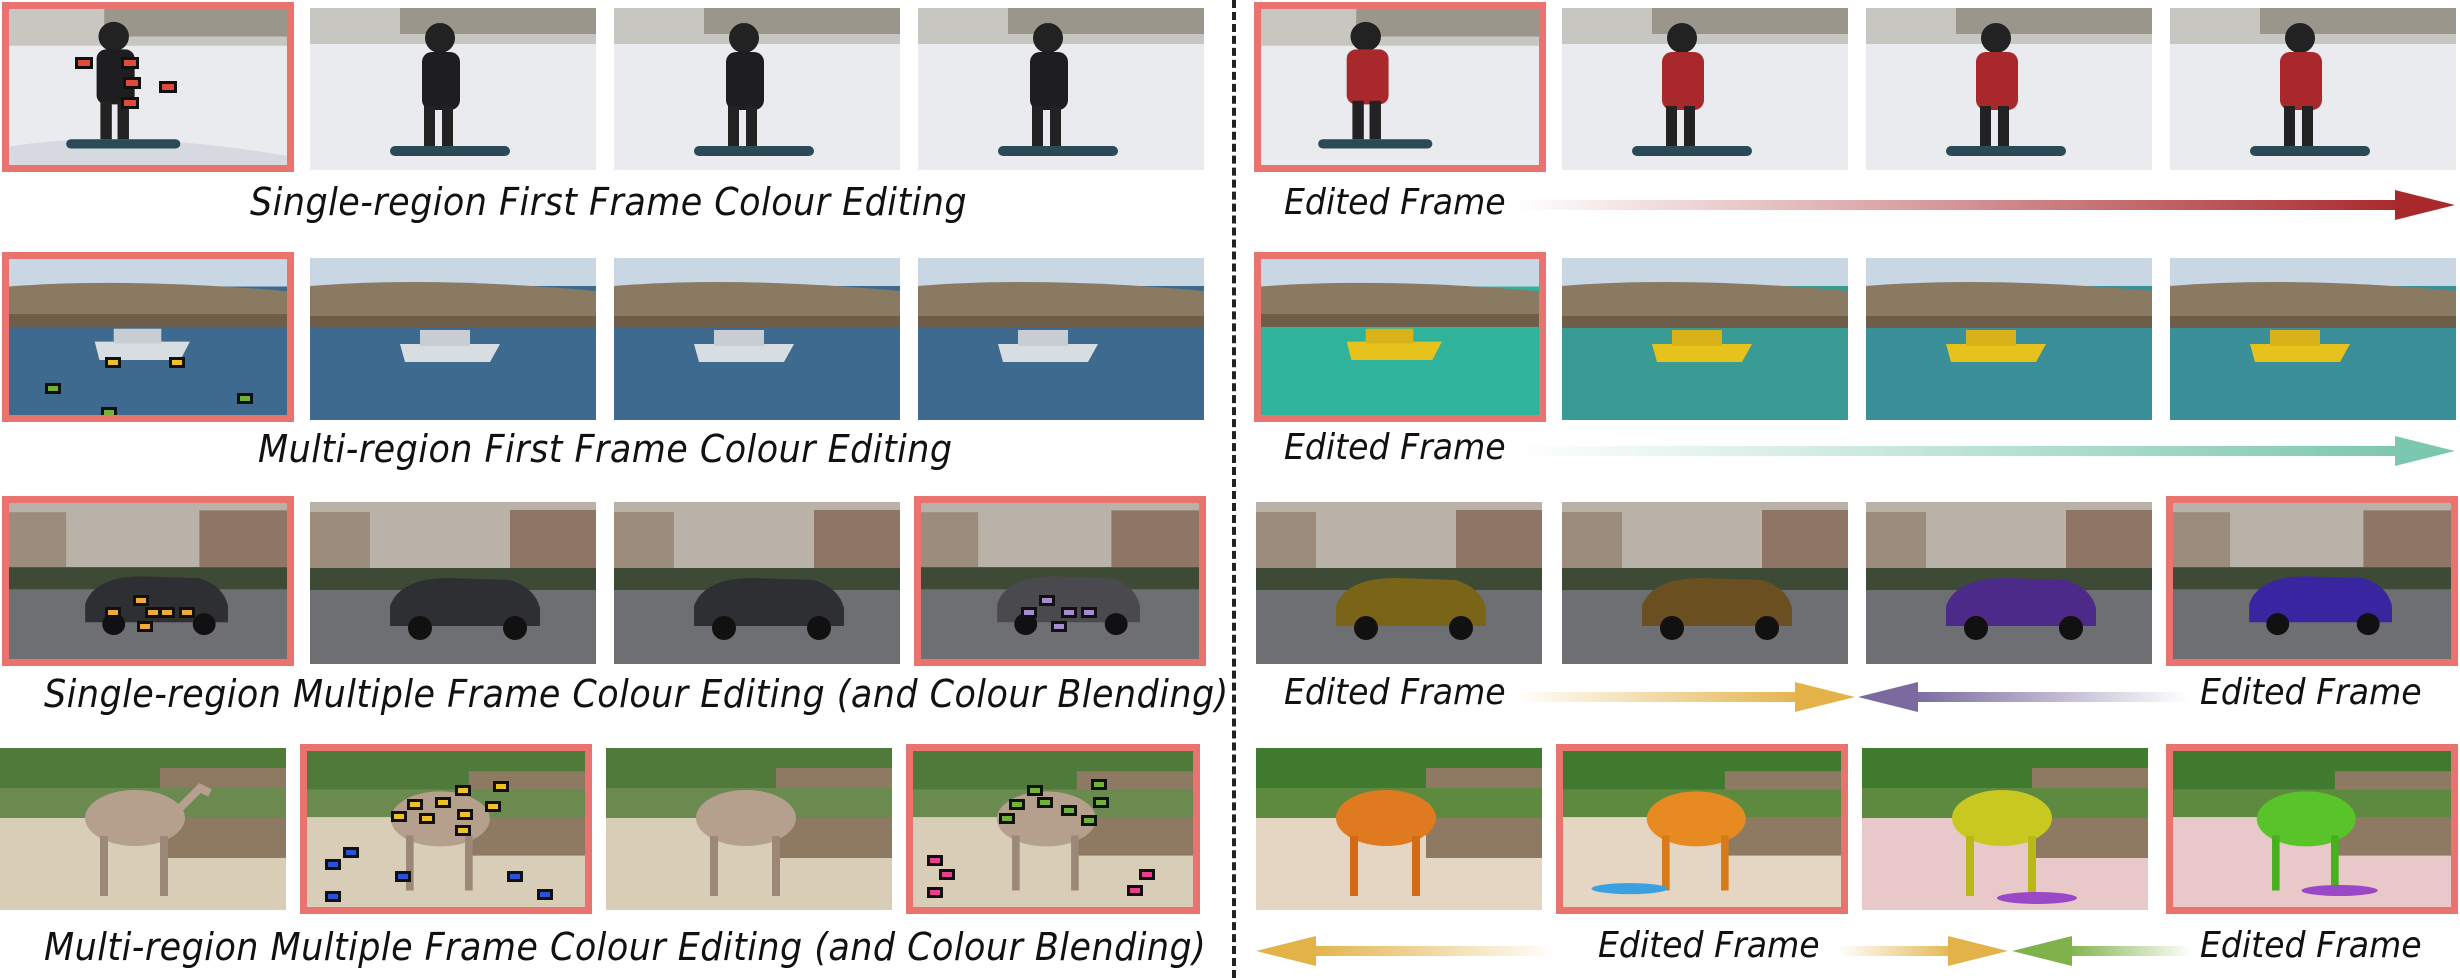 The image size is (2460, 978). Describe the element at coordinates (1234, 489) in the screenshot. I see `section-divider` at that location.